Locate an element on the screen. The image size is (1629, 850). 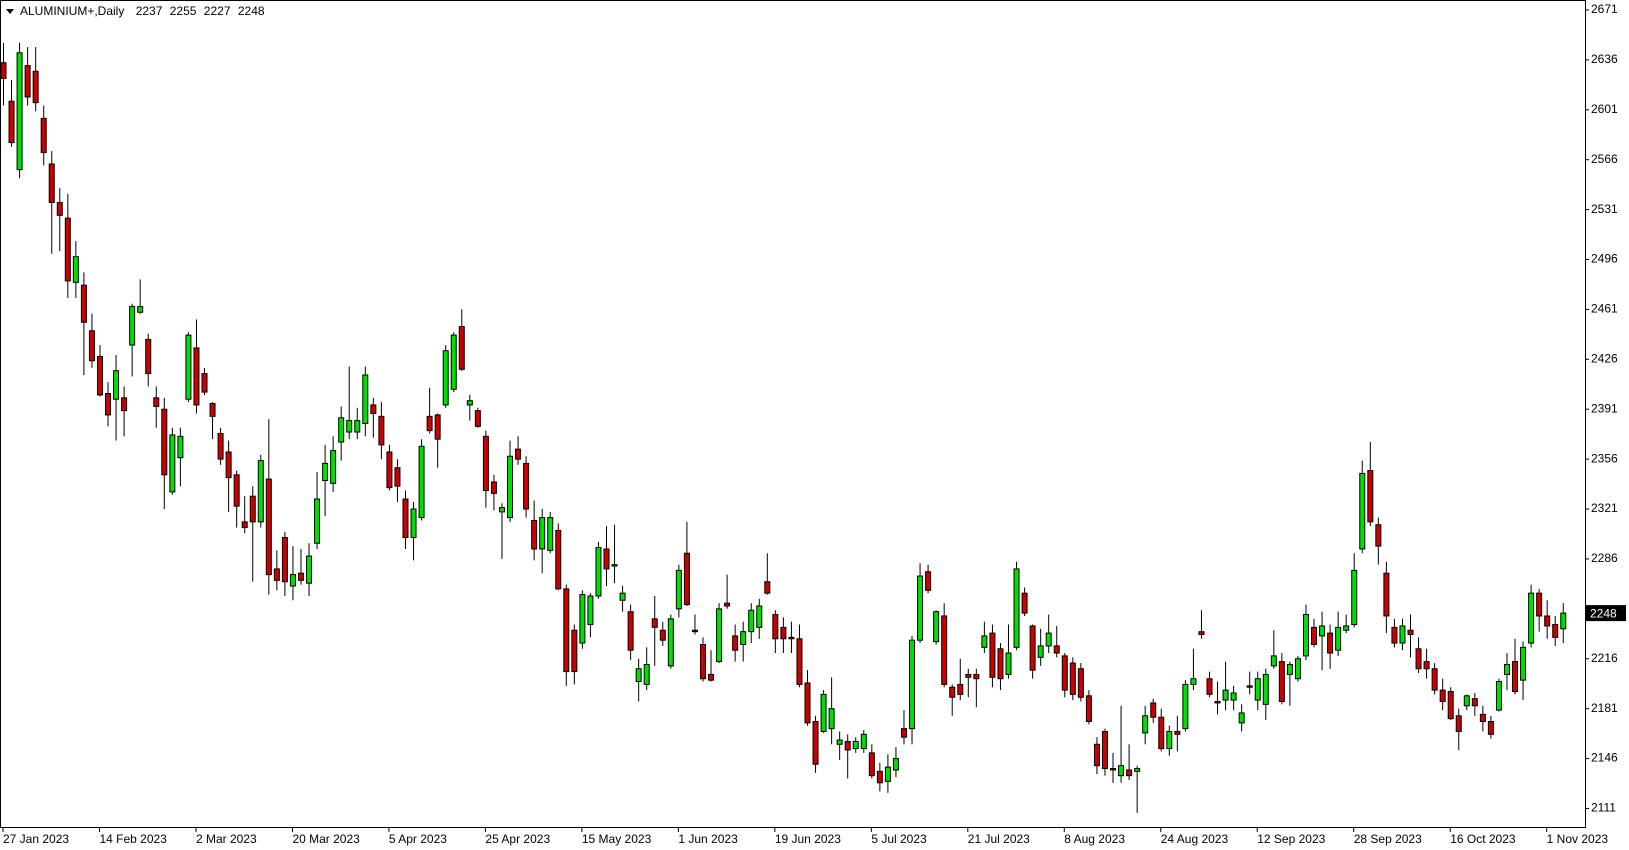
y-tick-label: 2531 is located at coordinates (1604, 209).